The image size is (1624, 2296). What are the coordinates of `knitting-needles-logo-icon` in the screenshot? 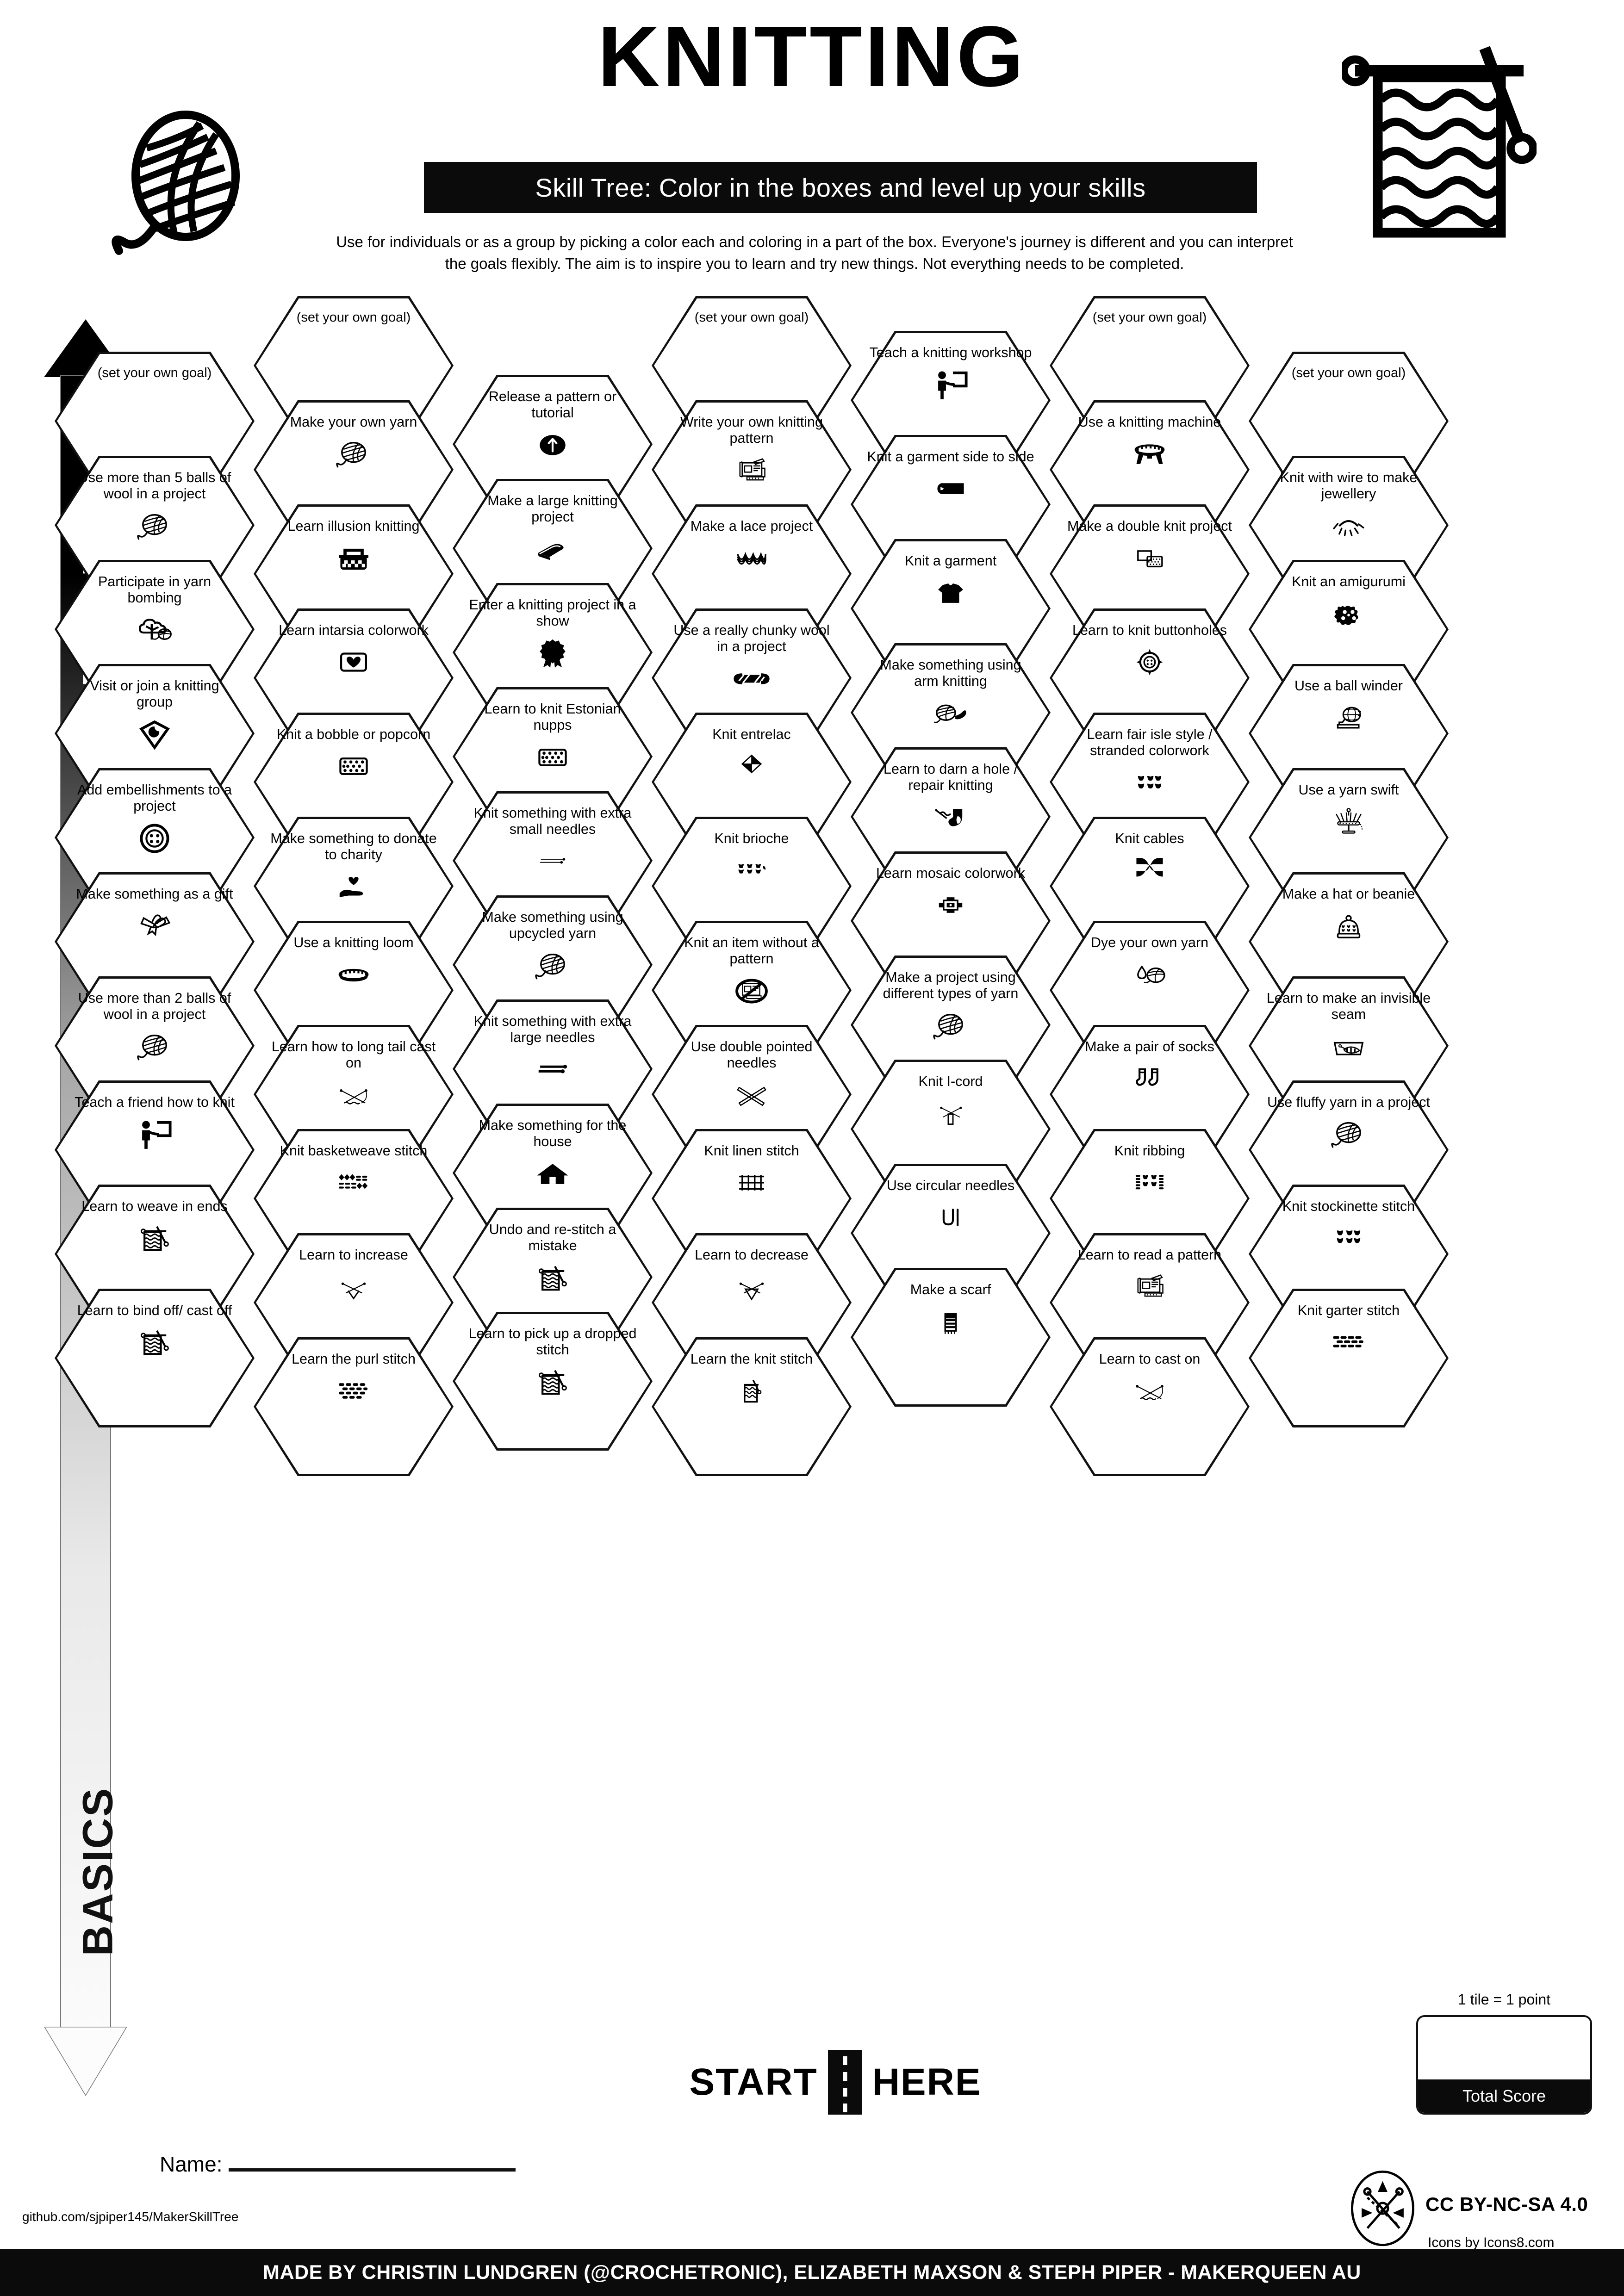 It's located at (1438, 158).